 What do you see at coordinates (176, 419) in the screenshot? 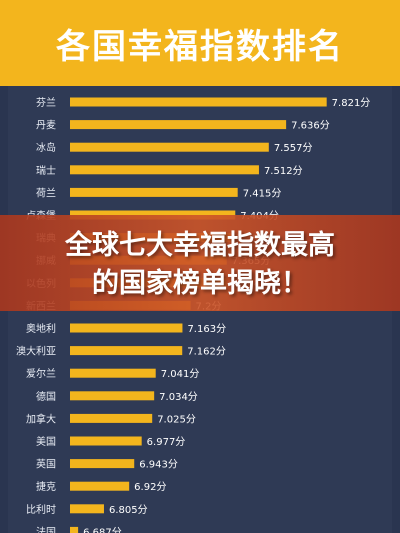
I see `value-label-14: 7.025分` at bounding box center [176, 419].